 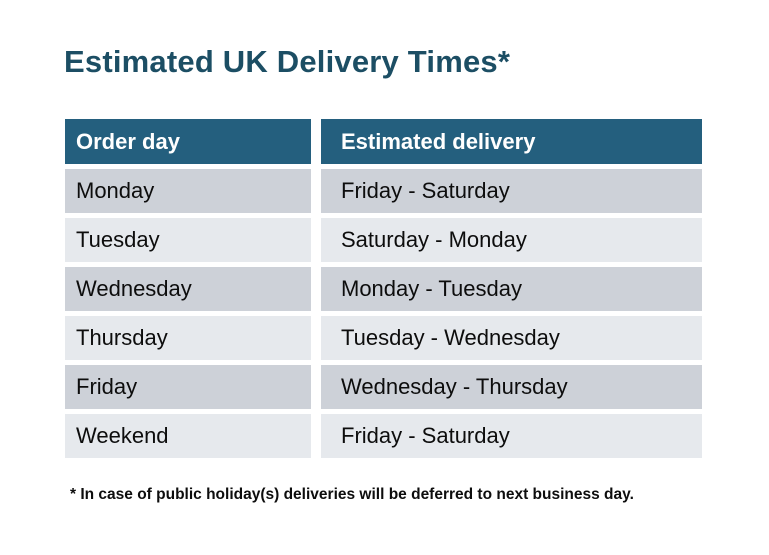 I want to click on estimated-delivery-cell: Tuesday - Wednesday, so click(x=511, y=338).